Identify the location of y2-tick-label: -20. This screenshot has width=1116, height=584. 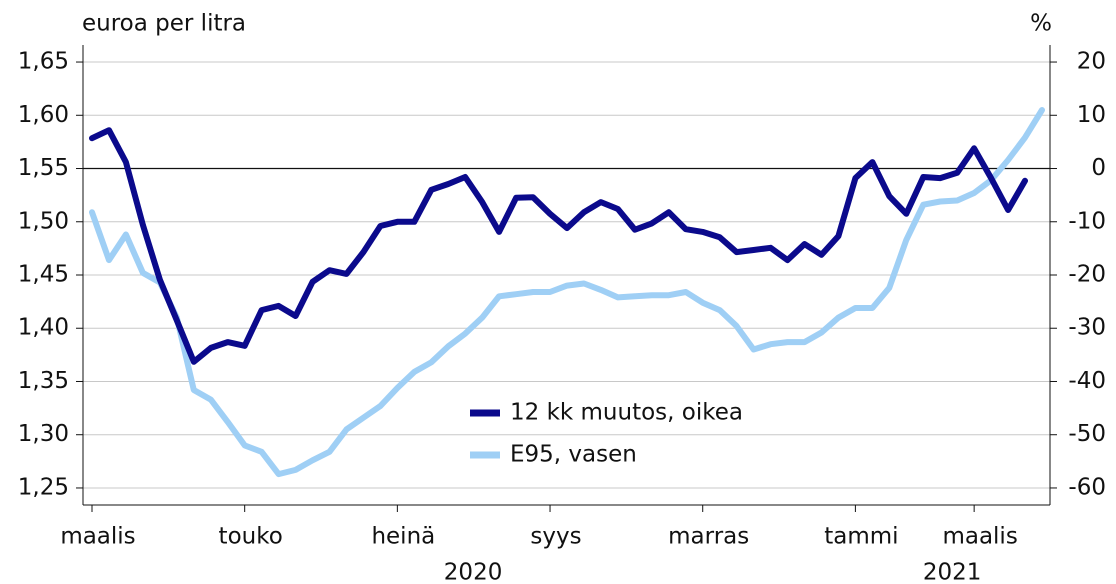
(1087, 275).